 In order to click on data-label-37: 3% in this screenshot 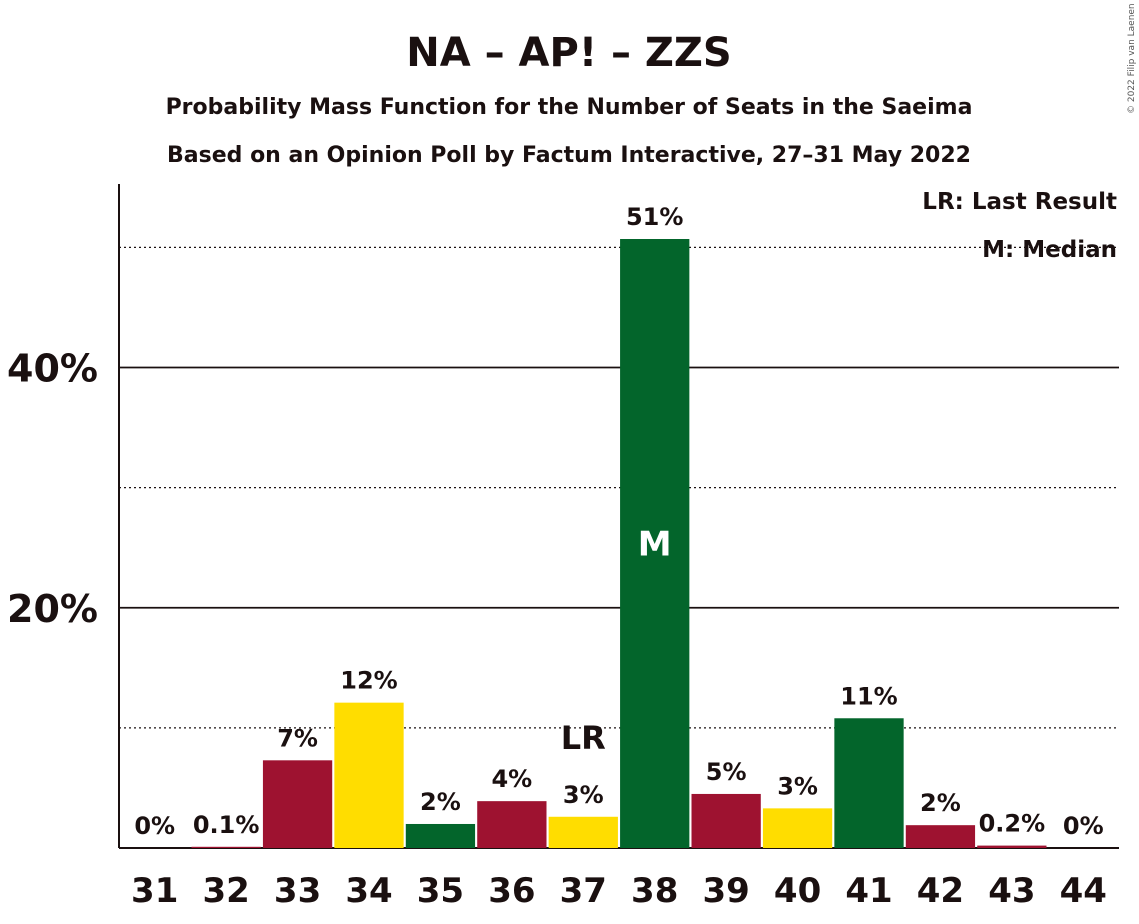, I will do `click(583, 795)`.